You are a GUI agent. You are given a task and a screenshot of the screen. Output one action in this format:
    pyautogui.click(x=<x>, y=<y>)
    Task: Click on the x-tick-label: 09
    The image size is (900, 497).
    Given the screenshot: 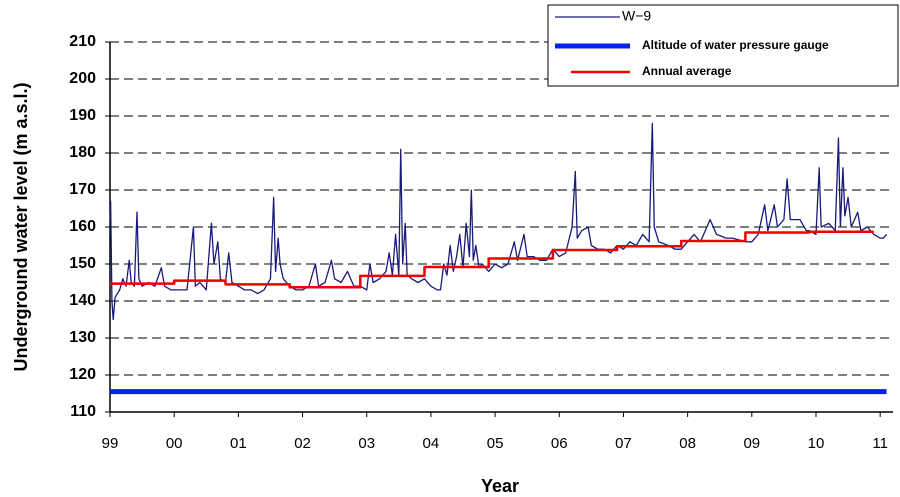 What is the action you would take?
    pyautogui.click(x=751, y=443)
    